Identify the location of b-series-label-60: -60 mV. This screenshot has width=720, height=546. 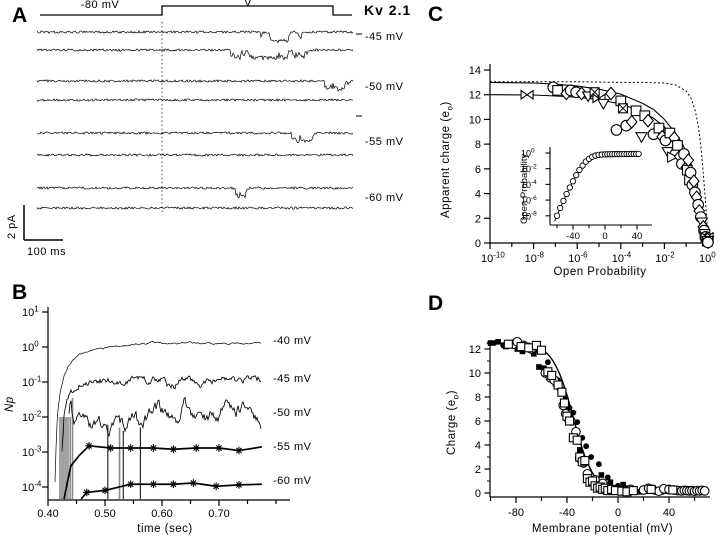
(292, 481).